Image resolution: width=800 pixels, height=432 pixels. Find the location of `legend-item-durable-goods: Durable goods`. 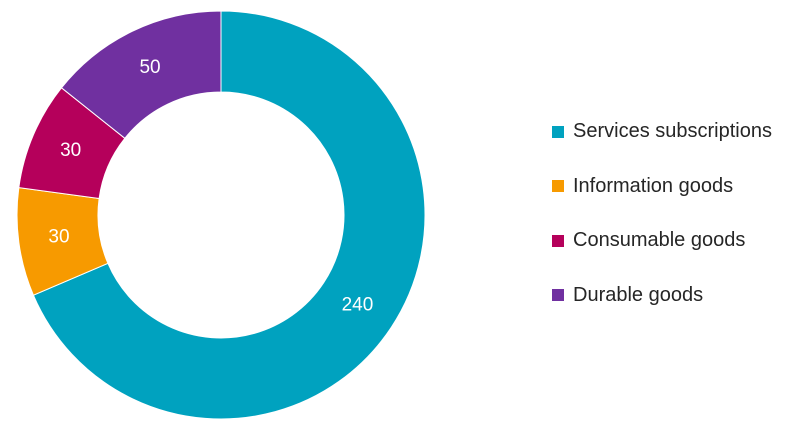

legend-item-durable-goods: Durable goods is located at coordinates (662, 295).